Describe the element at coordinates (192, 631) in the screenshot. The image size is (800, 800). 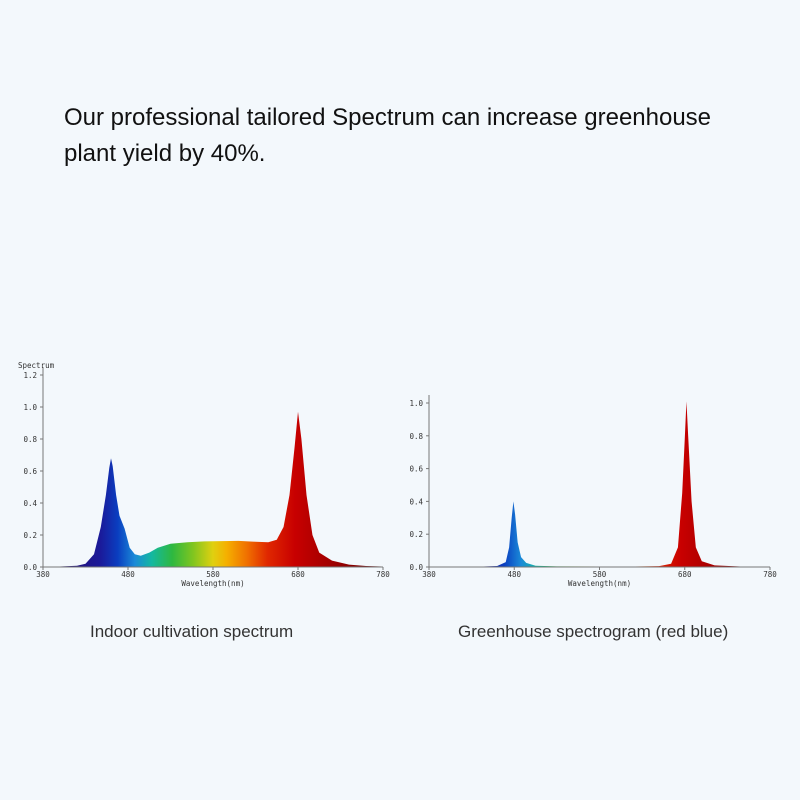
I see `indoor-spectrum-caption: Indoor cultivation spectrum` at that location.